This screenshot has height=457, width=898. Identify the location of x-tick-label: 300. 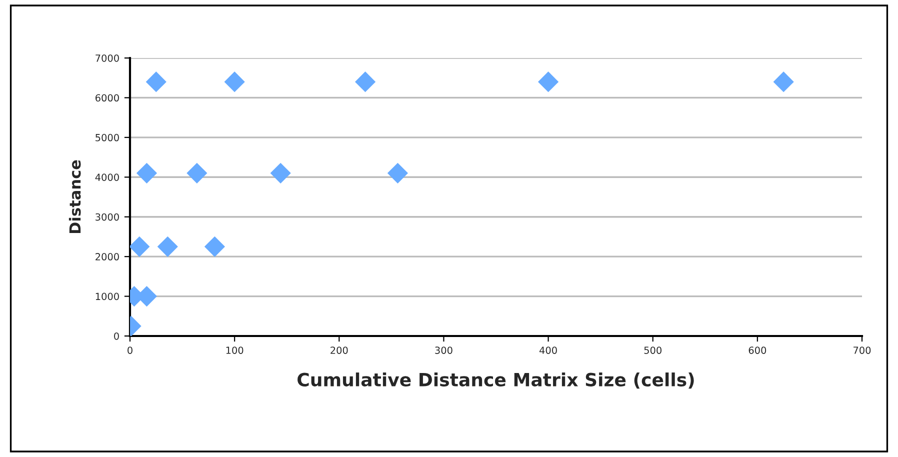
(443, 350).